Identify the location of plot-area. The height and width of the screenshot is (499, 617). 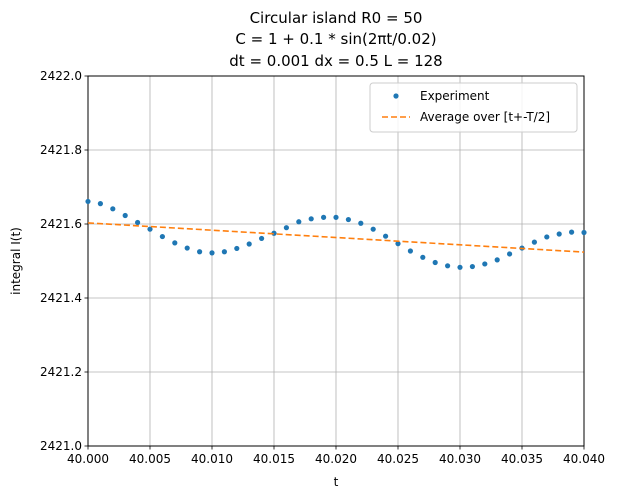
(336, 234).